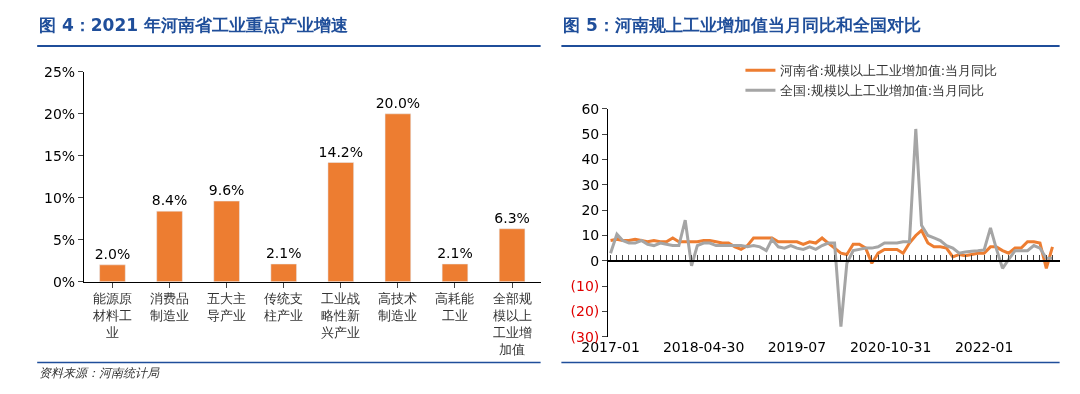 Image resolution: width=1080 pixels, height=394 pixels. I want to click on data-label: 8.4%, so click(169, 200).